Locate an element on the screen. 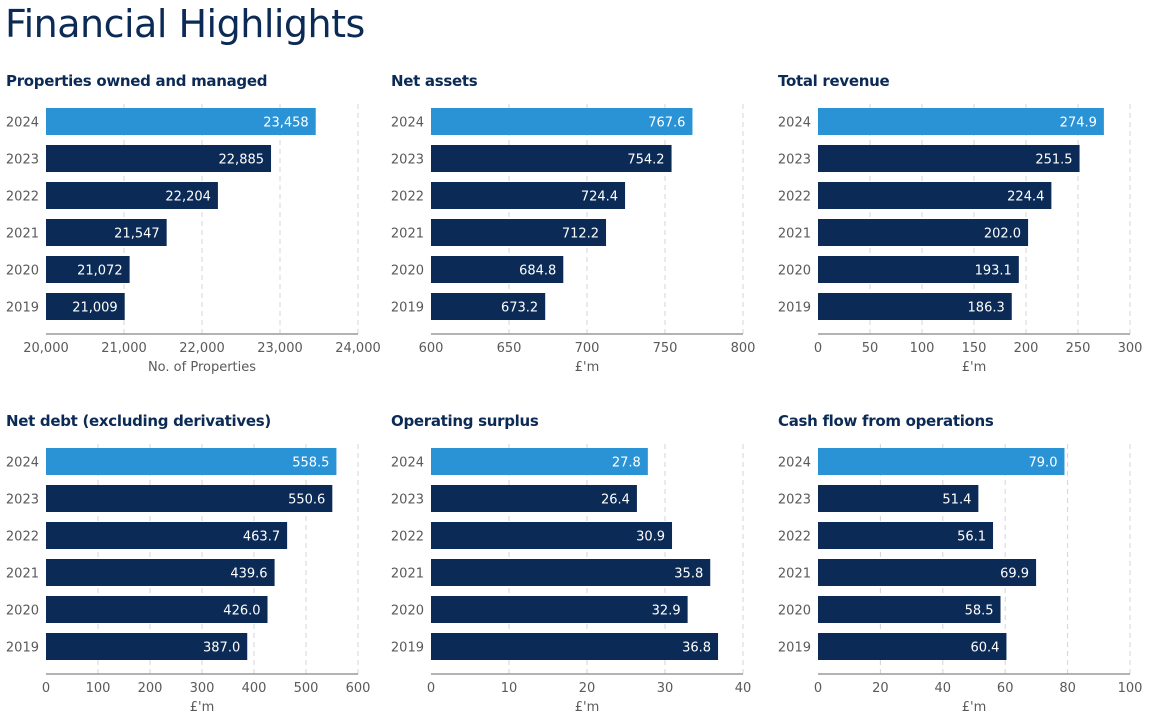  data-label: 767.6 is located at coordinates (666, 123).